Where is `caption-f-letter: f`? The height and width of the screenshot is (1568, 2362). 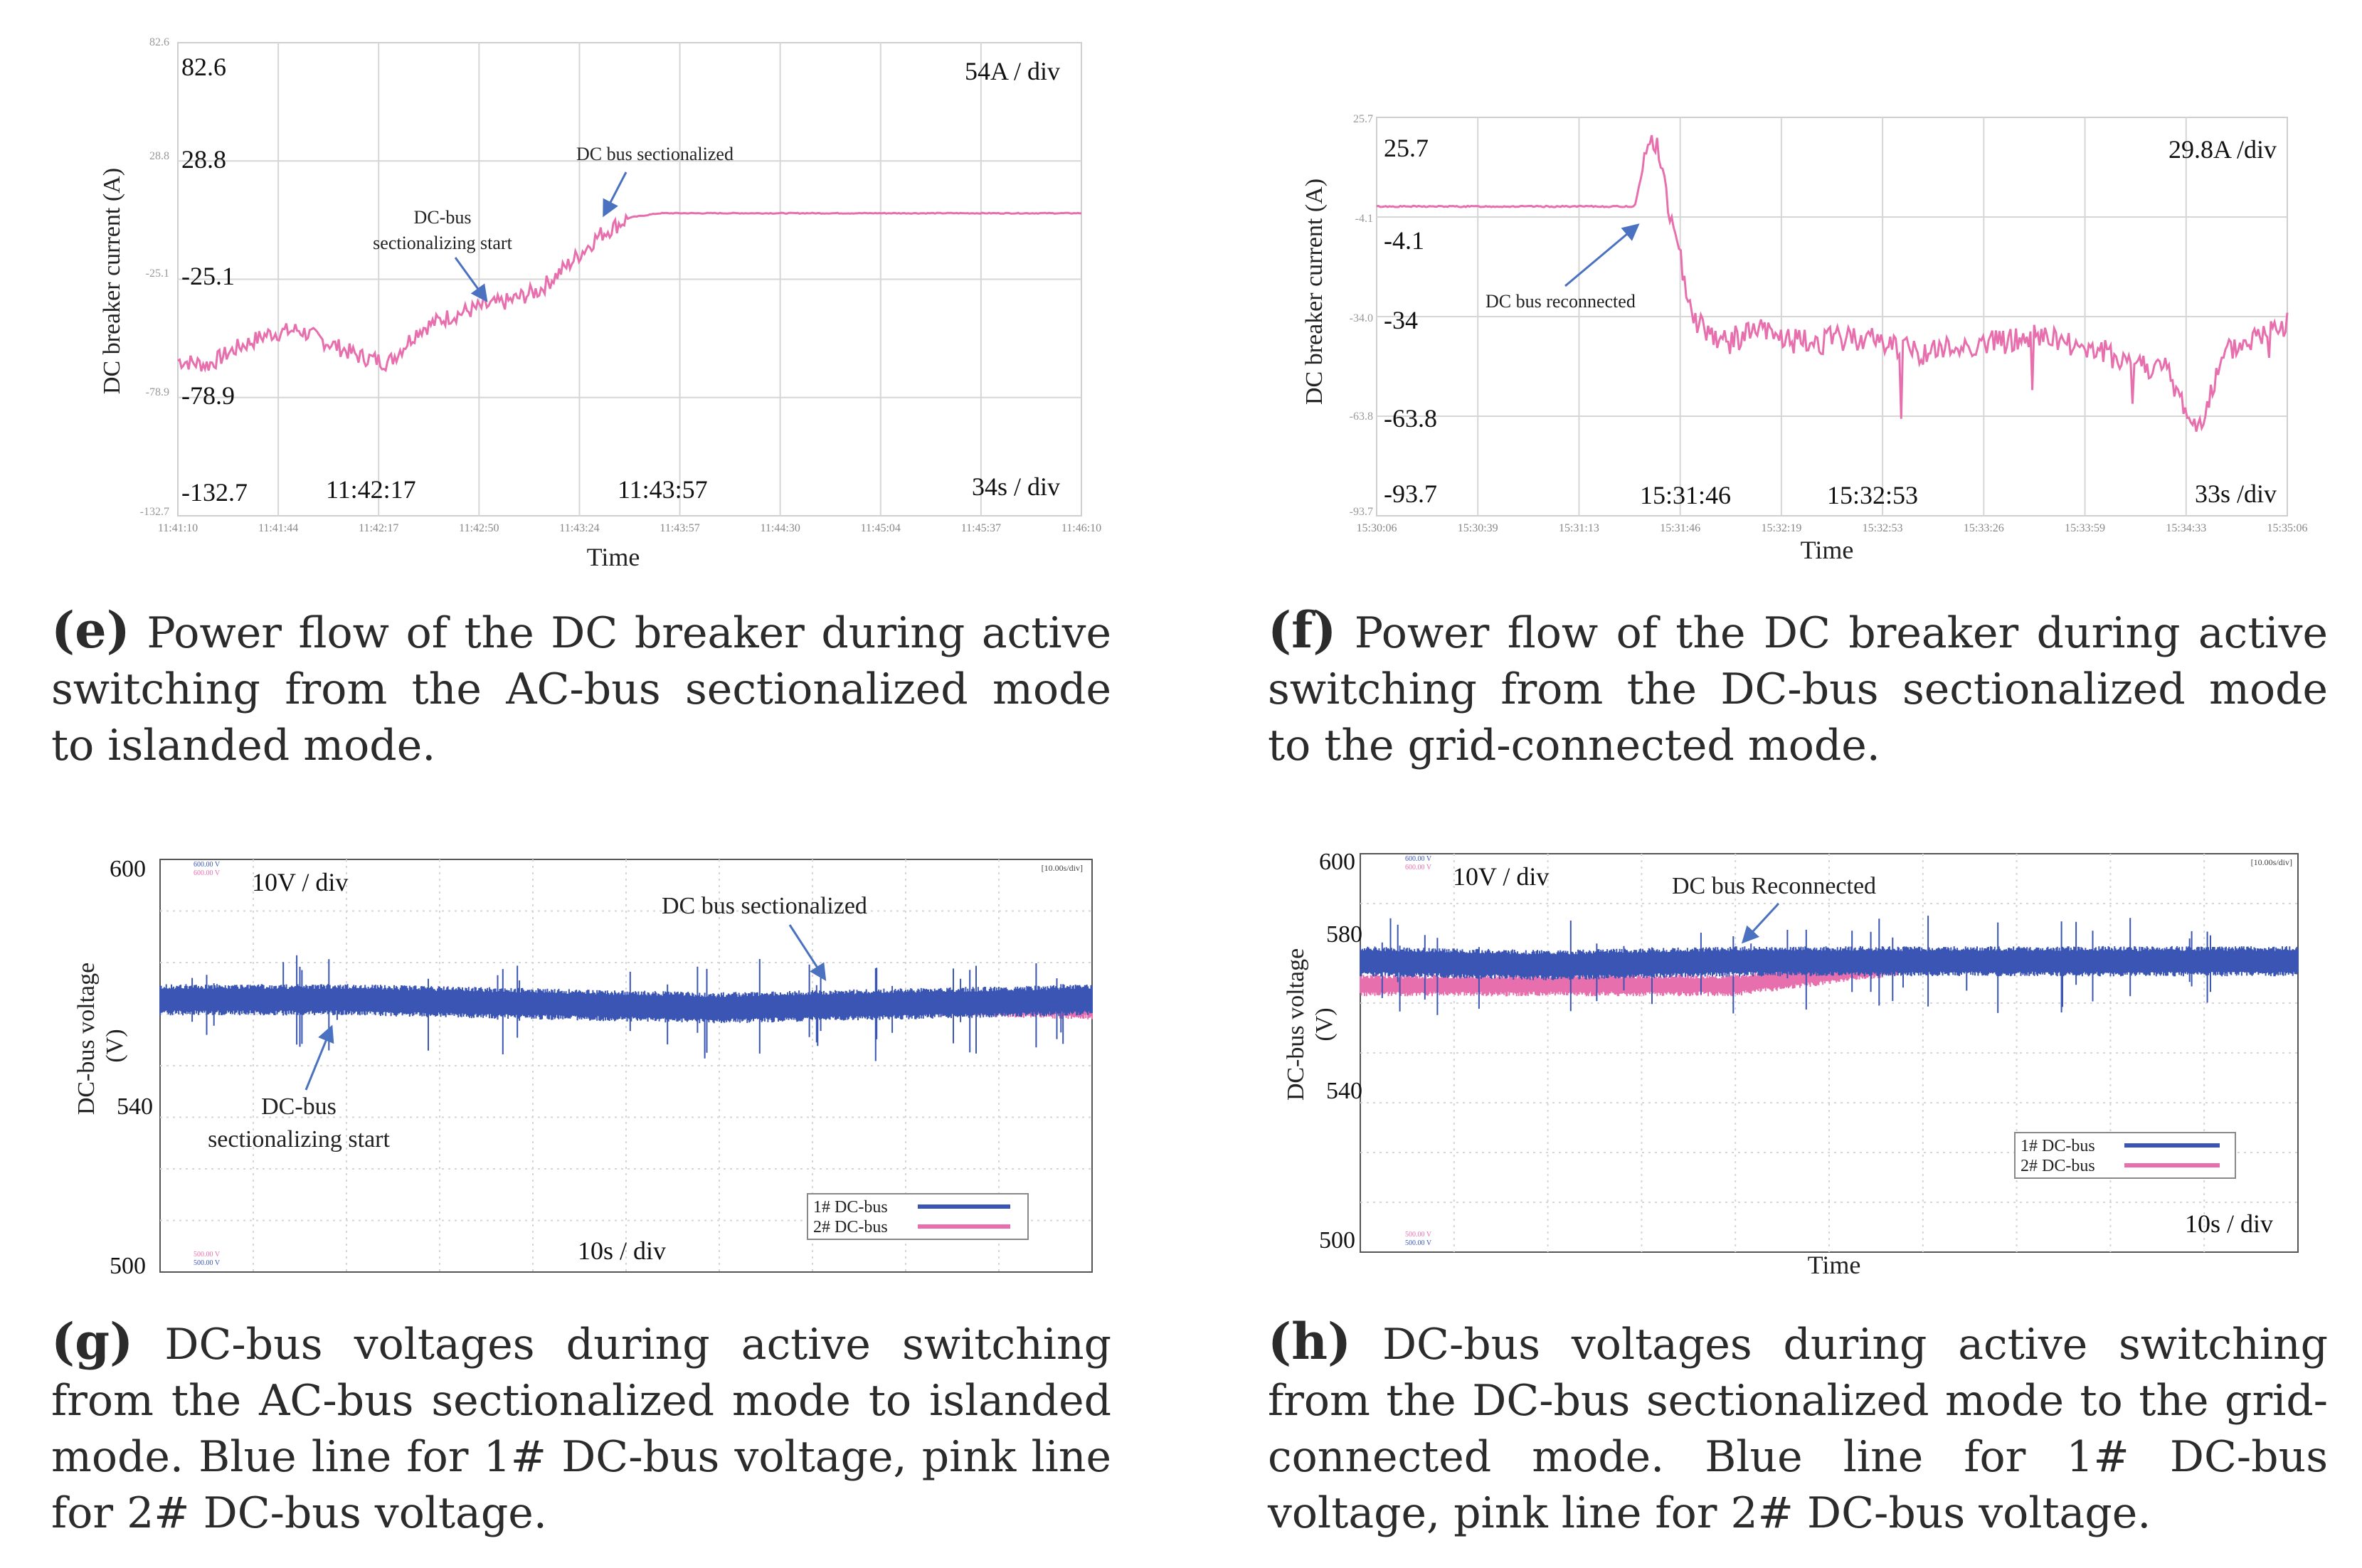
caption-f-letter: f is located at coordinates (1302, 629).